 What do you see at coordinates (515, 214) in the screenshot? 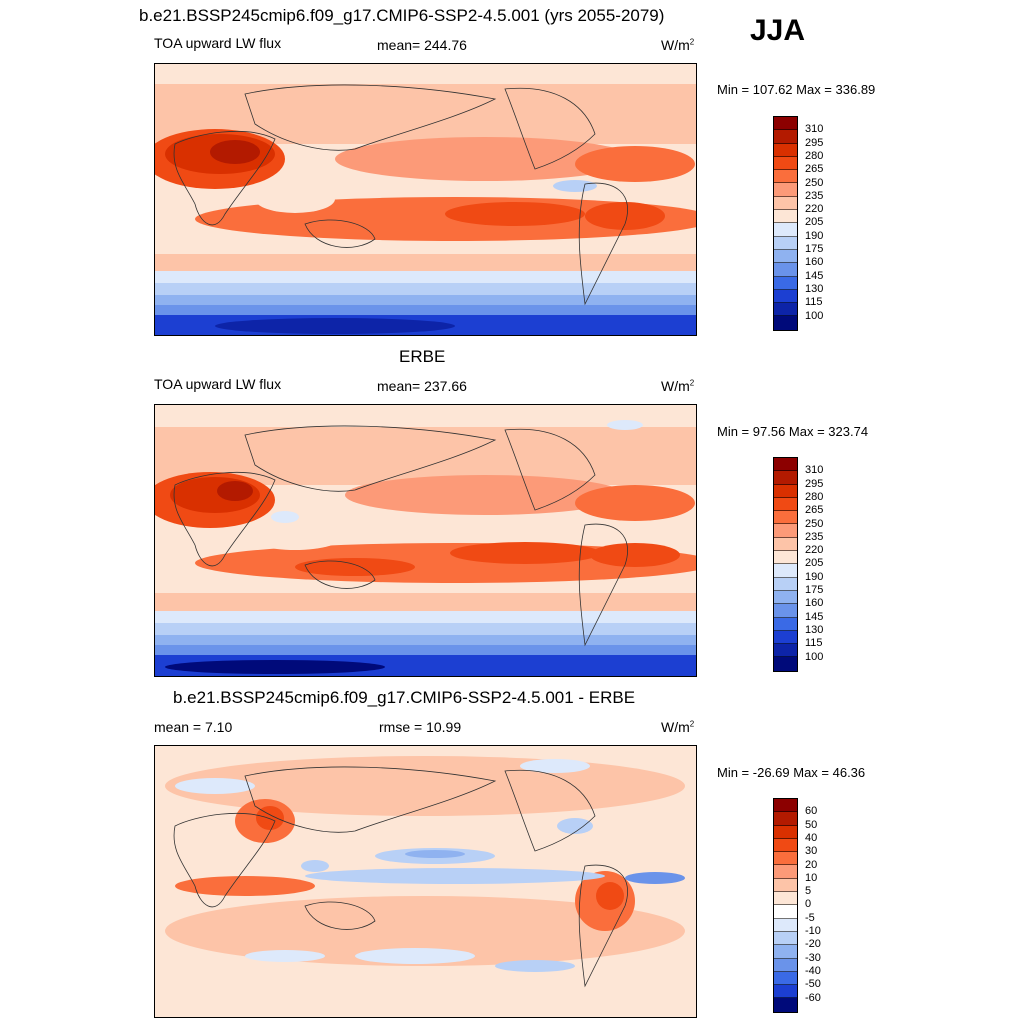
I see `sh-pacific-core` at bounding box center [515, 214].